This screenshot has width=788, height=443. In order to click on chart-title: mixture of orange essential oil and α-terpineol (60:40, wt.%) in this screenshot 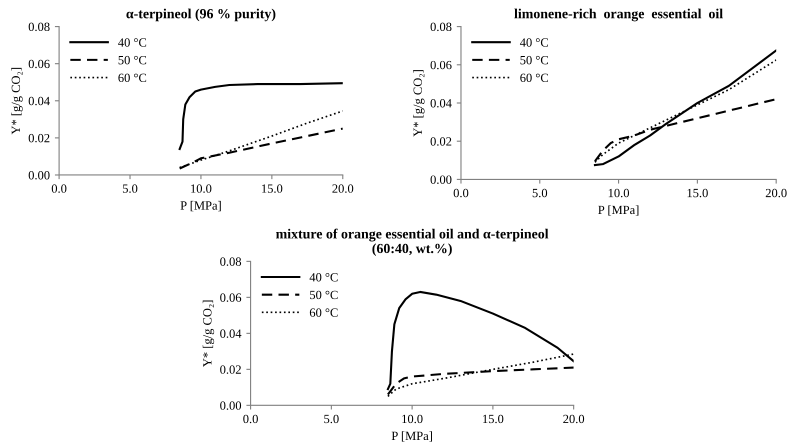, I will do `click(412, 242)`.